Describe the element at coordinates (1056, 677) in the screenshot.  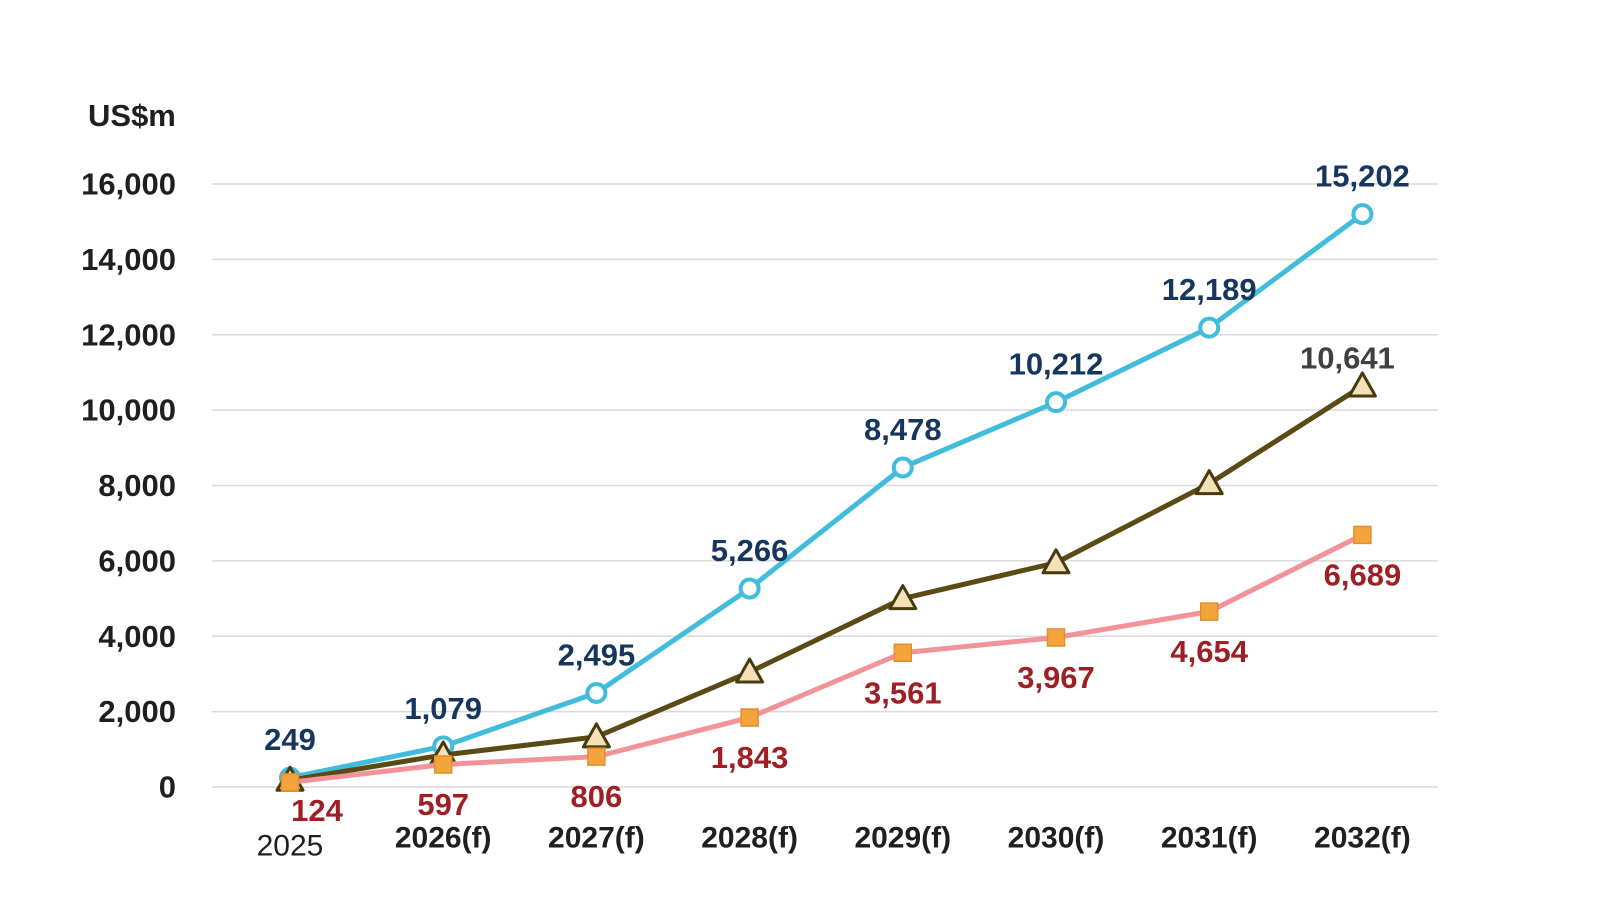
I see `data-label: 3,967` at that location.